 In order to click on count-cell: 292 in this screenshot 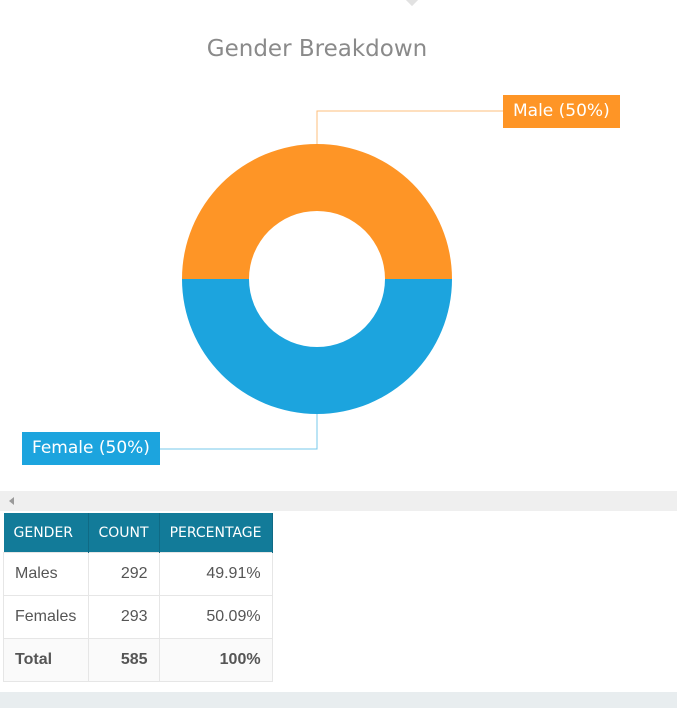, I will do `click(123, 574)`.